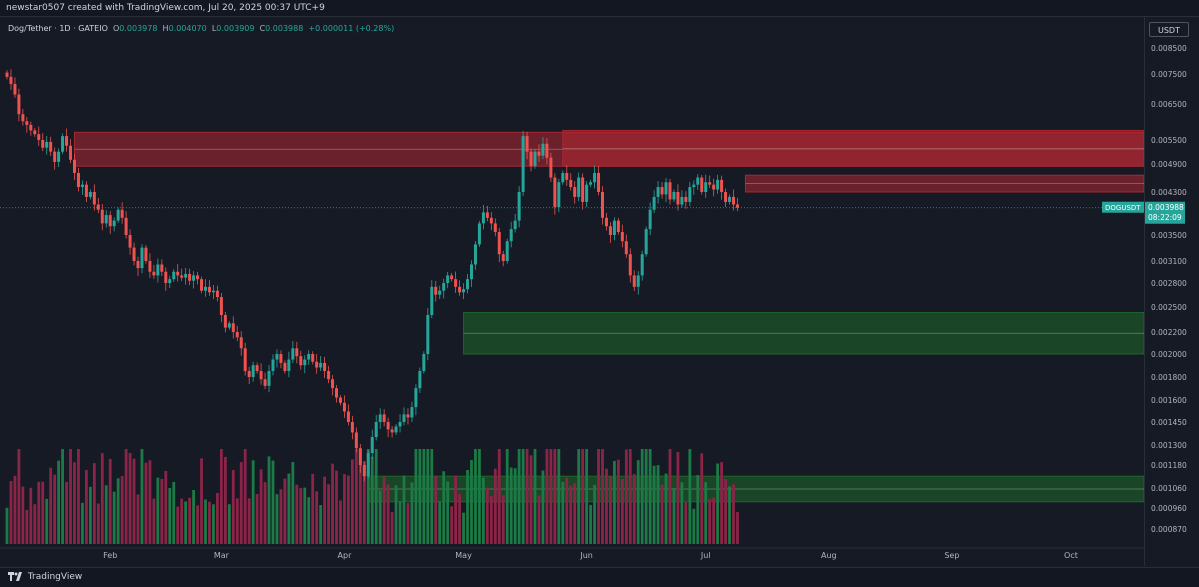 The height and width of the screenshot is (587, 1199). I want to click on price-axis-label: 0.004900, so click(1169, 164).